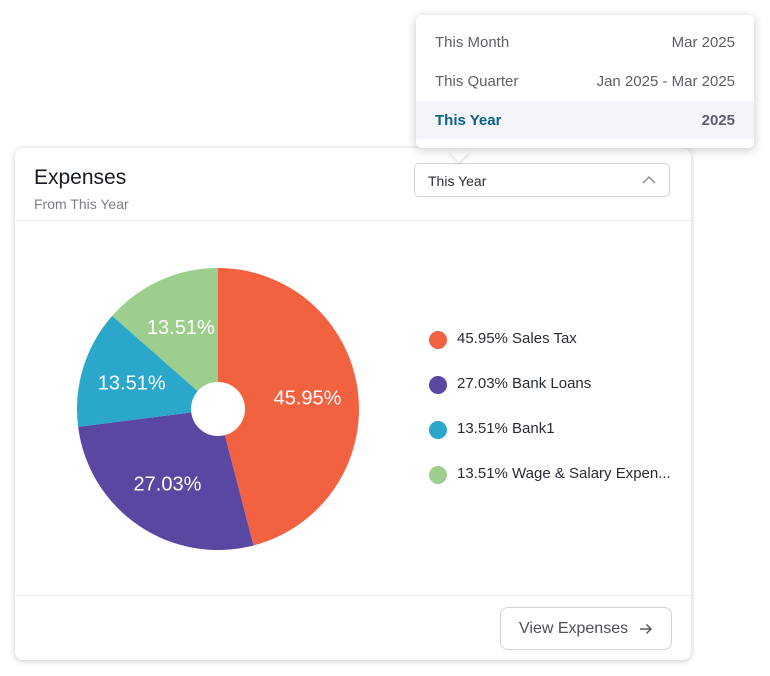 The width and height of the screenshot is (770, 676). I want to click on legend-label: 13.51% Bank1, so click(506, 428).